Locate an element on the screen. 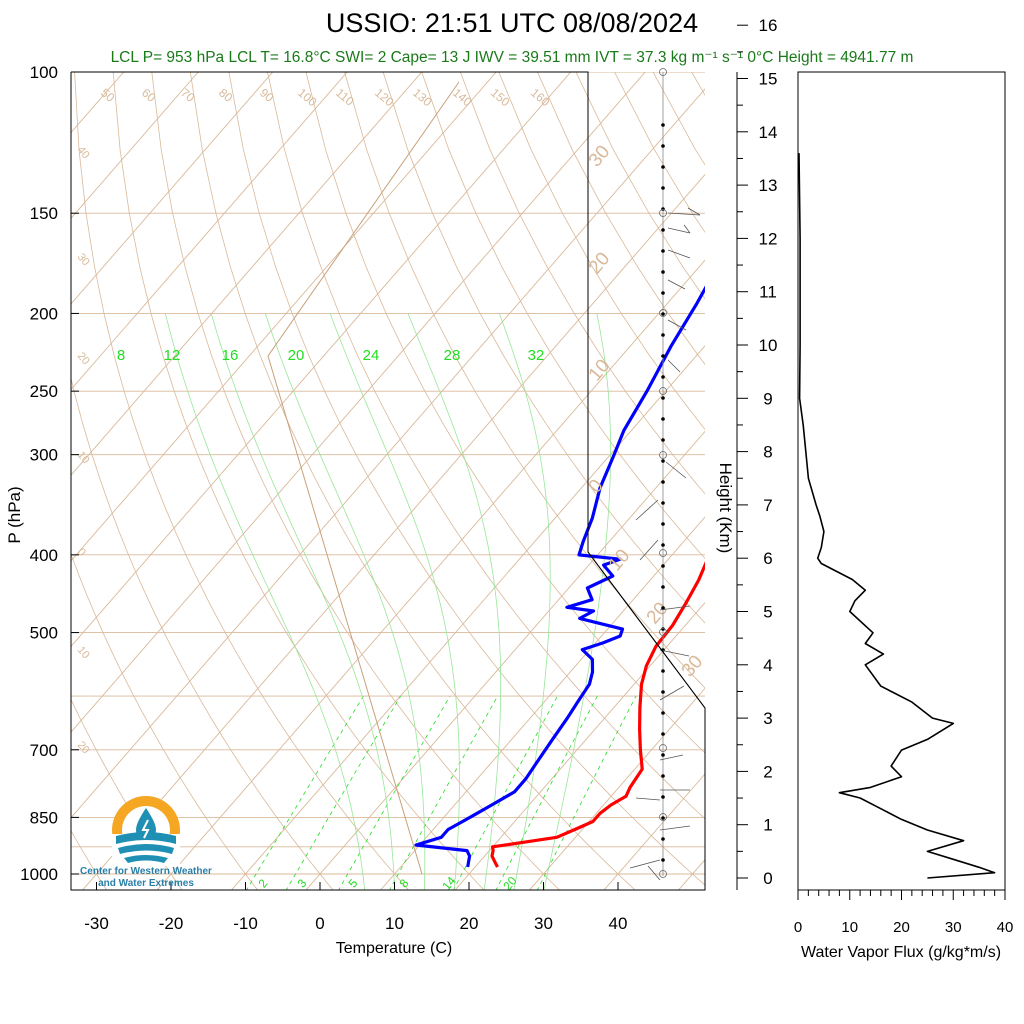 The image size is (1024, 1024). height-tick-label: 3 is located at coordinates (767, 718).